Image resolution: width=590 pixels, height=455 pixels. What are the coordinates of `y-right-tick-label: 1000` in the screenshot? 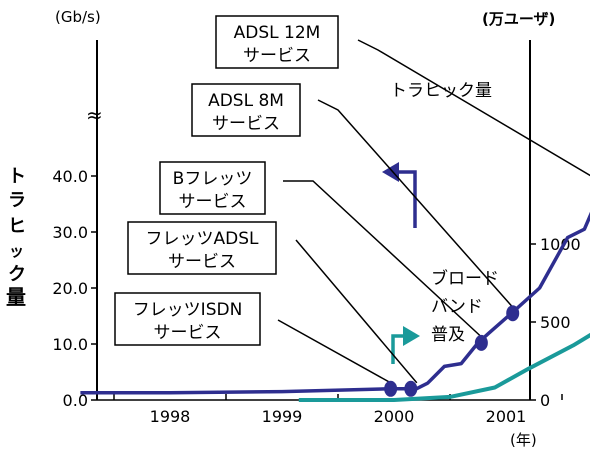 It's located at (560, 244).